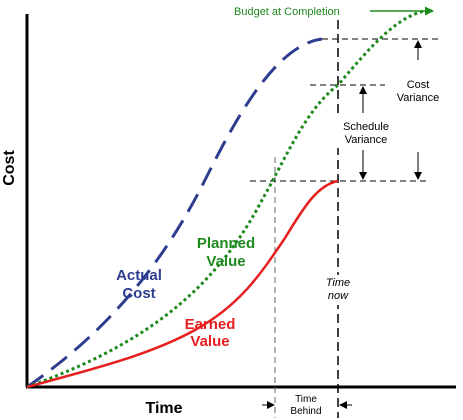 This screenshot has height=420, width=463. What do you see at coordinates (338, 296) in the screenshot?
I see `time-now-label-line2: now` at bounding box center [338, 296].